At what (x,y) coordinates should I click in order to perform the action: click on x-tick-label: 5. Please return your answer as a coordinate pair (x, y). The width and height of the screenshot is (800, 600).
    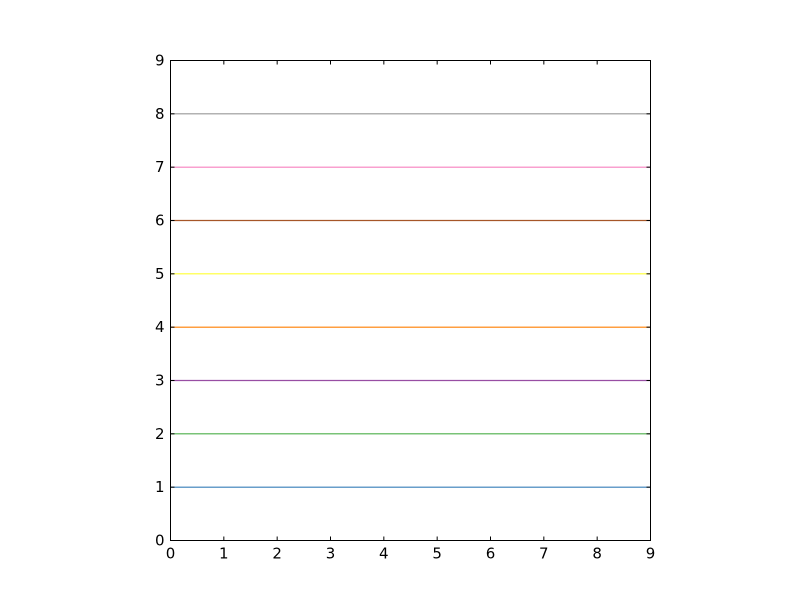
    Looking at the image, I should click on (437, 554).